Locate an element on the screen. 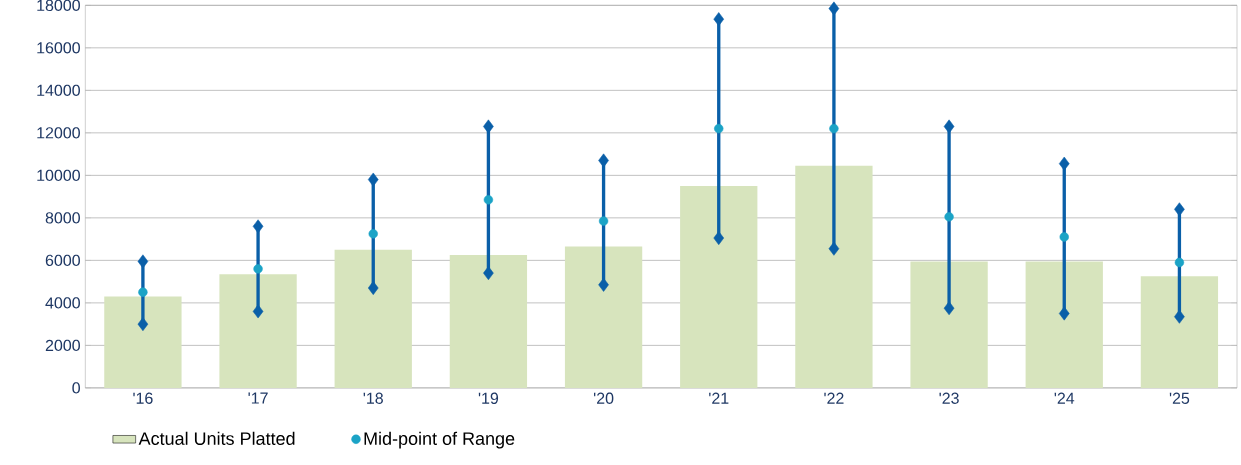 The image size is (1241, 465). x-tick-label: '19 is located at coordinates (488, 398).